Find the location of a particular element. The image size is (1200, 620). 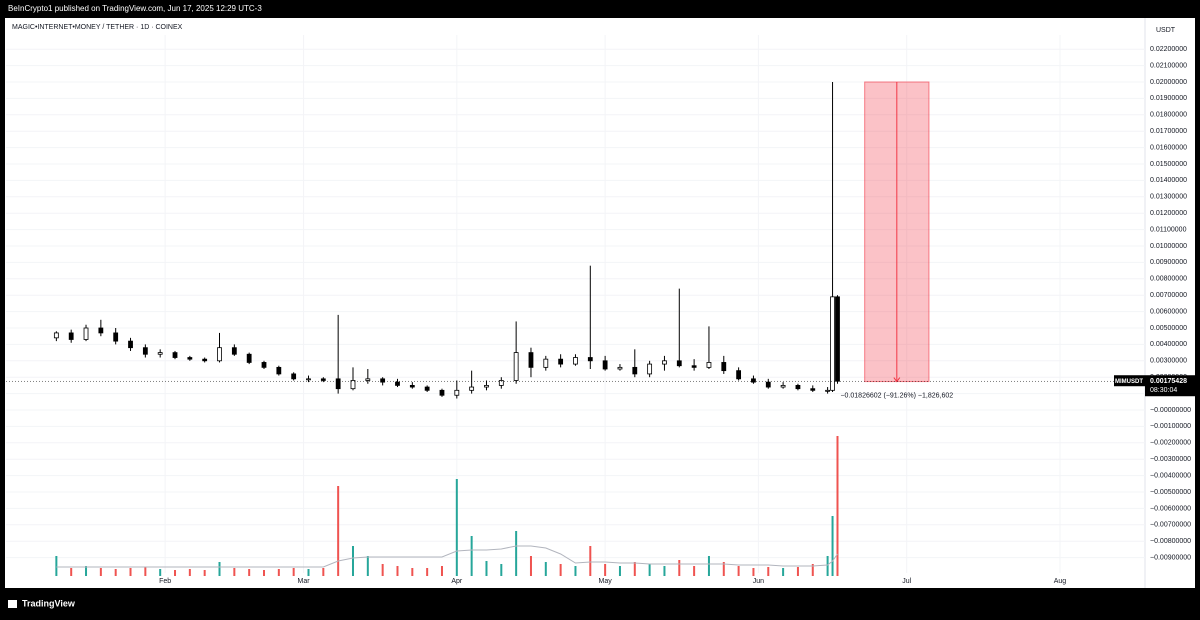

y-tick-label: 0.00800000 is located at coordinates (1168, 279).